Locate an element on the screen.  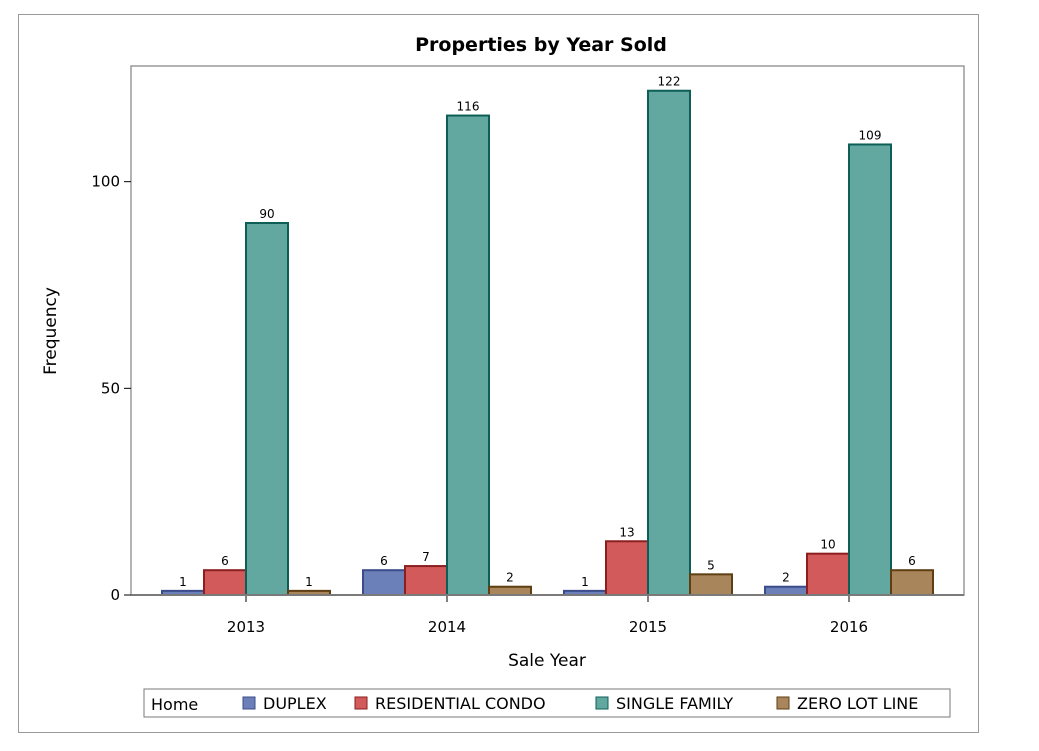
legend-label: RESIDENTIAL CONDO is located at coordinates (460, 703).